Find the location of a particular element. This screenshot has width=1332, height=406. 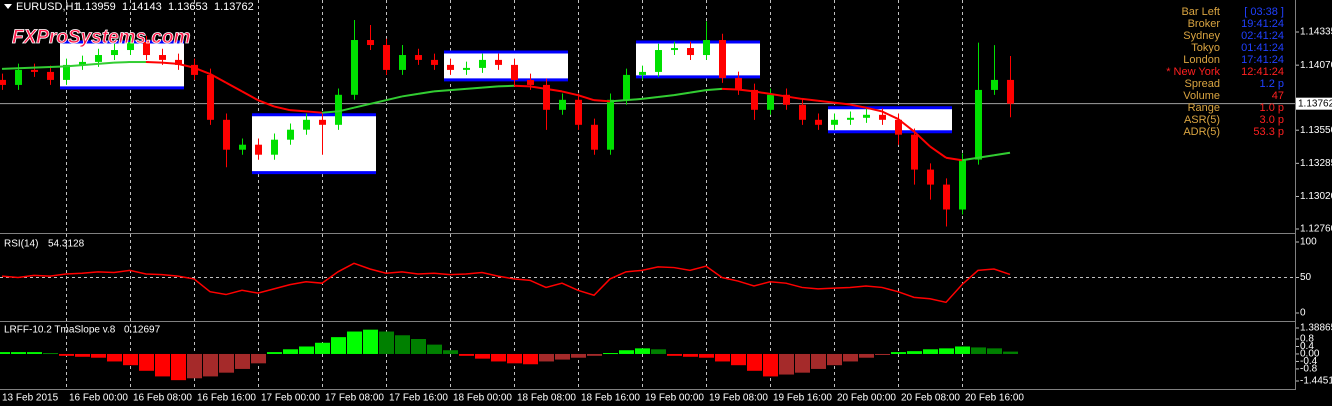

y-tick-label: 1.38865 is located at coordinates (1316, 328).